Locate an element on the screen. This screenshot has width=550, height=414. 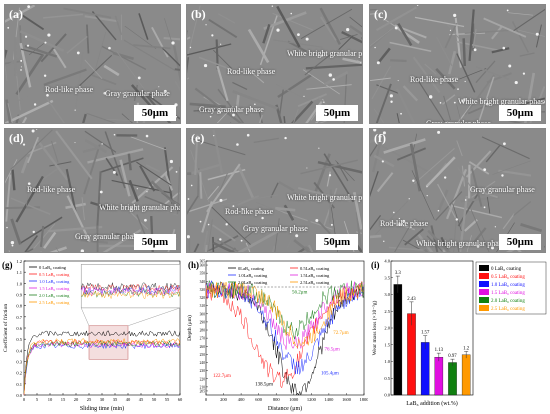
y-tick-label: 340 is located at coordinates (203, 282).